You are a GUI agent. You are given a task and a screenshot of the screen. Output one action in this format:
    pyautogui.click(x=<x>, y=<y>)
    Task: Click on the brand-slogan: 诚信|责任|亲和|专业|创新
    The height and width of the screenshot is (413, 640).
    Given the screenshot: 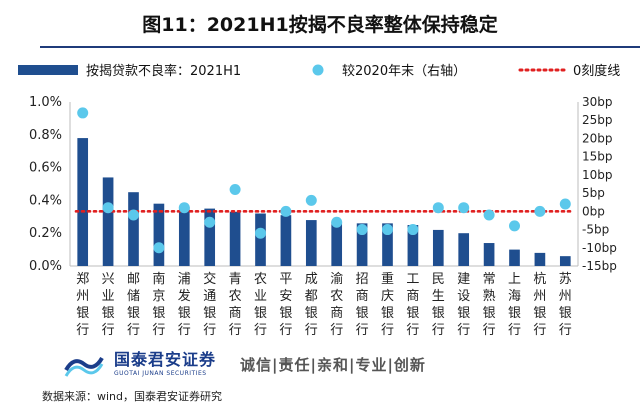 What is the action you would take?
    pyautogui.click(x=333, y=364)
    